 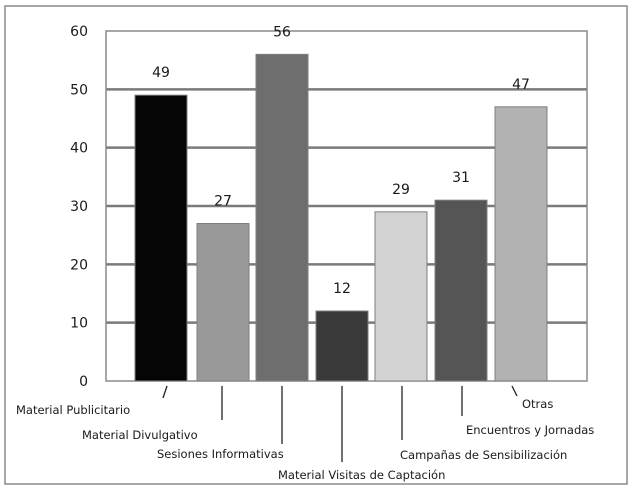 I want to click on y-tick-label: 60, so click(x=79, y=32).